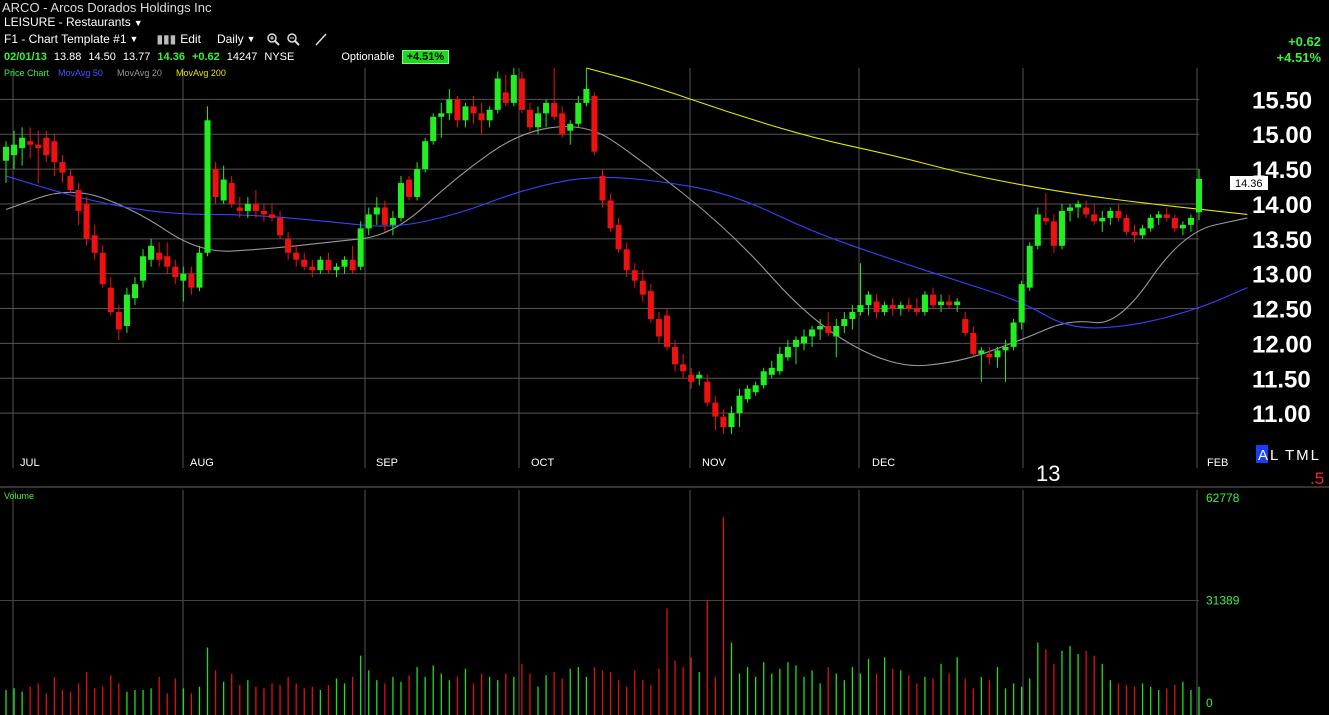  Describe the element at coordinates (1317, 478) in the screenshot. I see `overlay-fraction: .5` at that location.